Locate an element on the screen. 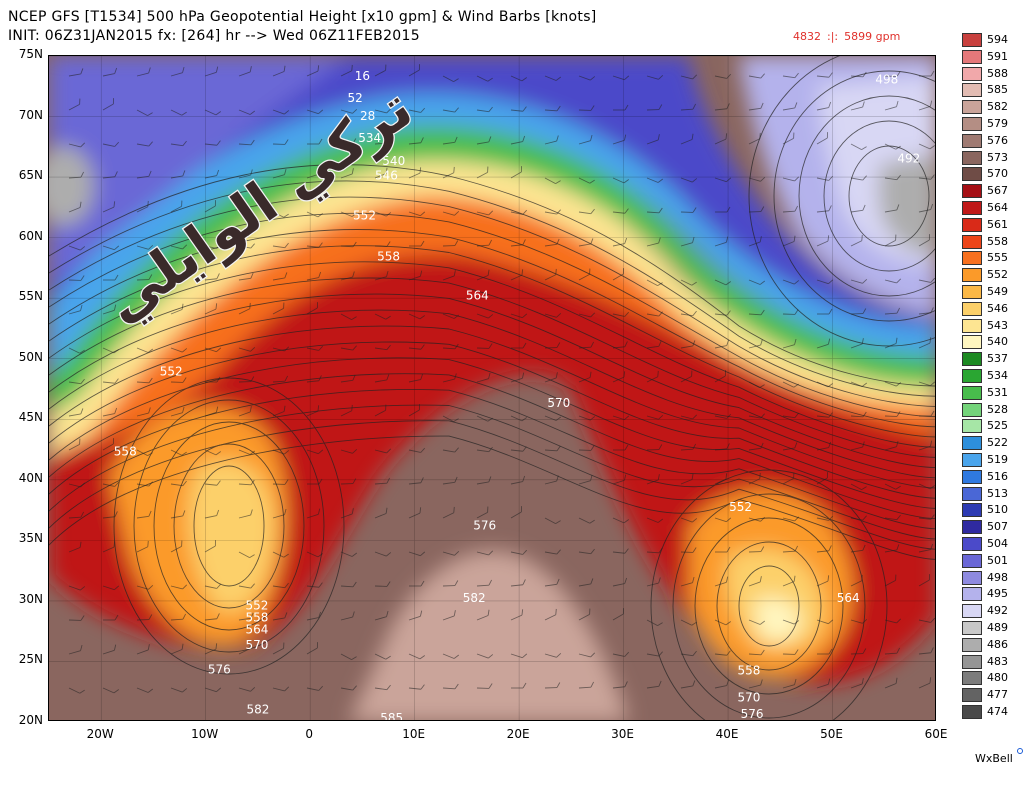 The width and height of the screenshot is (1028, 798). contour-label: 546 is located at coordinates (386, 175).